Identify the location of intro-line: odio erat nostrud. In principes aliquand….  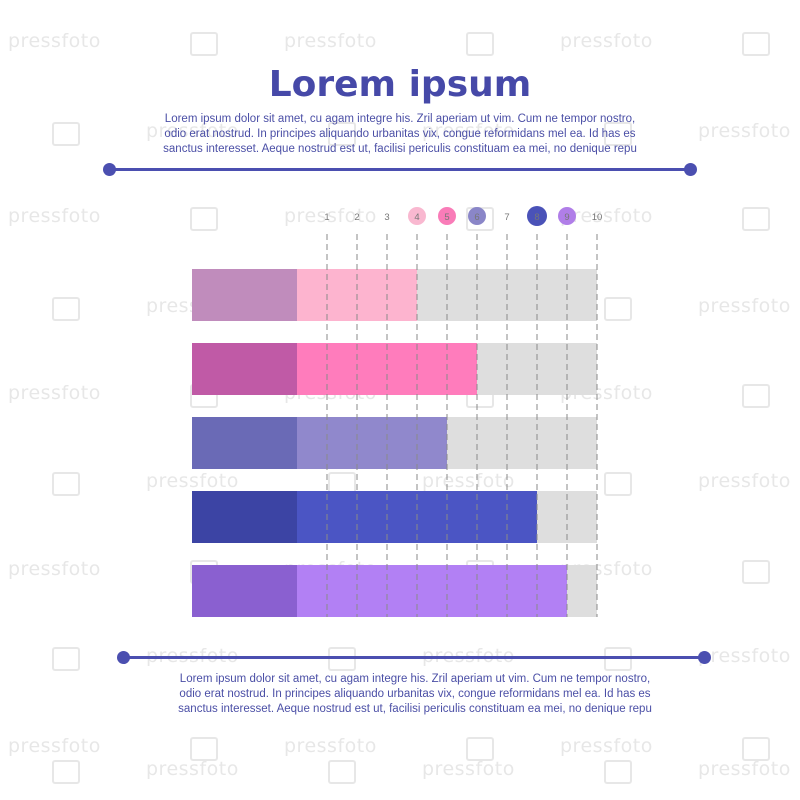
(400, 134).